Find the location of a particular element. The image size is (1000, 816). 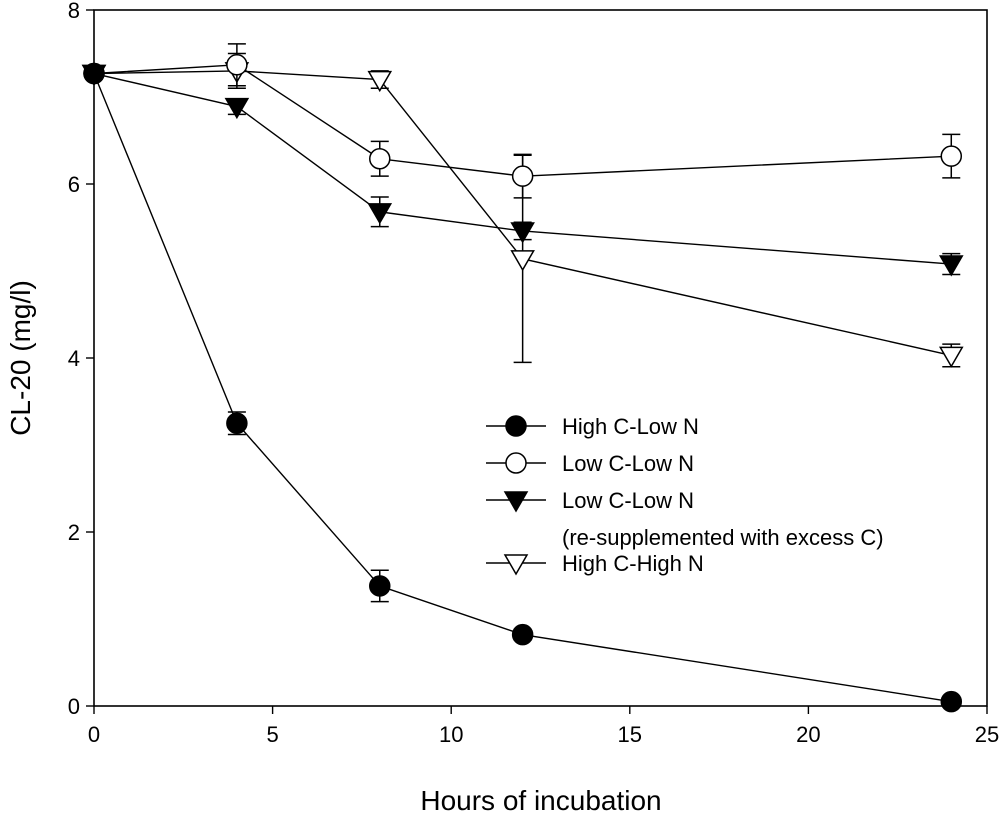

legend-item: High C-Low N is located at coordinates (592, 426).